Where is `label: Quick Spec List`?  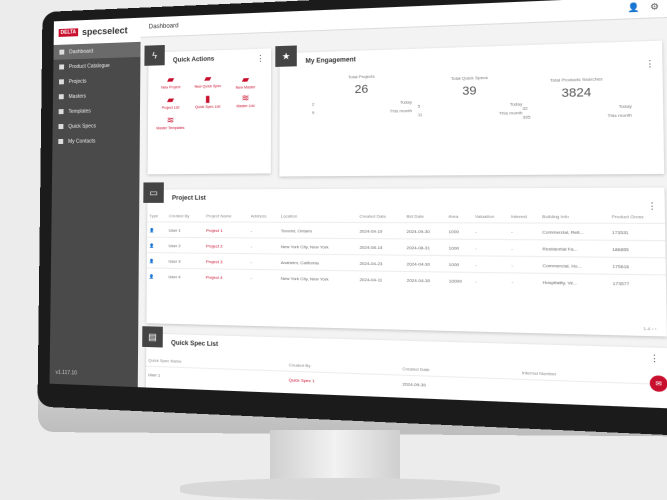 label: Quick Spec List is located at coordinates (208, 107).